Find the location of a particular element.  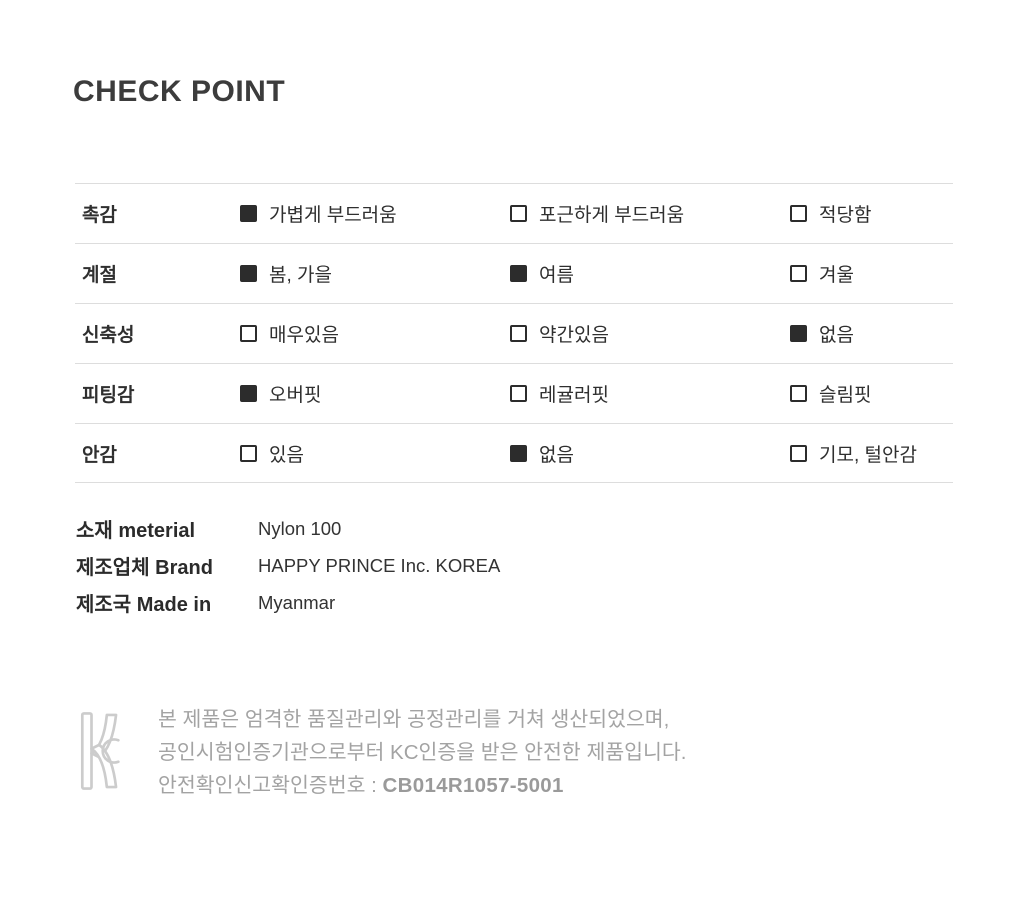

detail-row: 제조업체 Brand HAPPY PRINCE Inc. KOREA is located at coordinates (288, 565).